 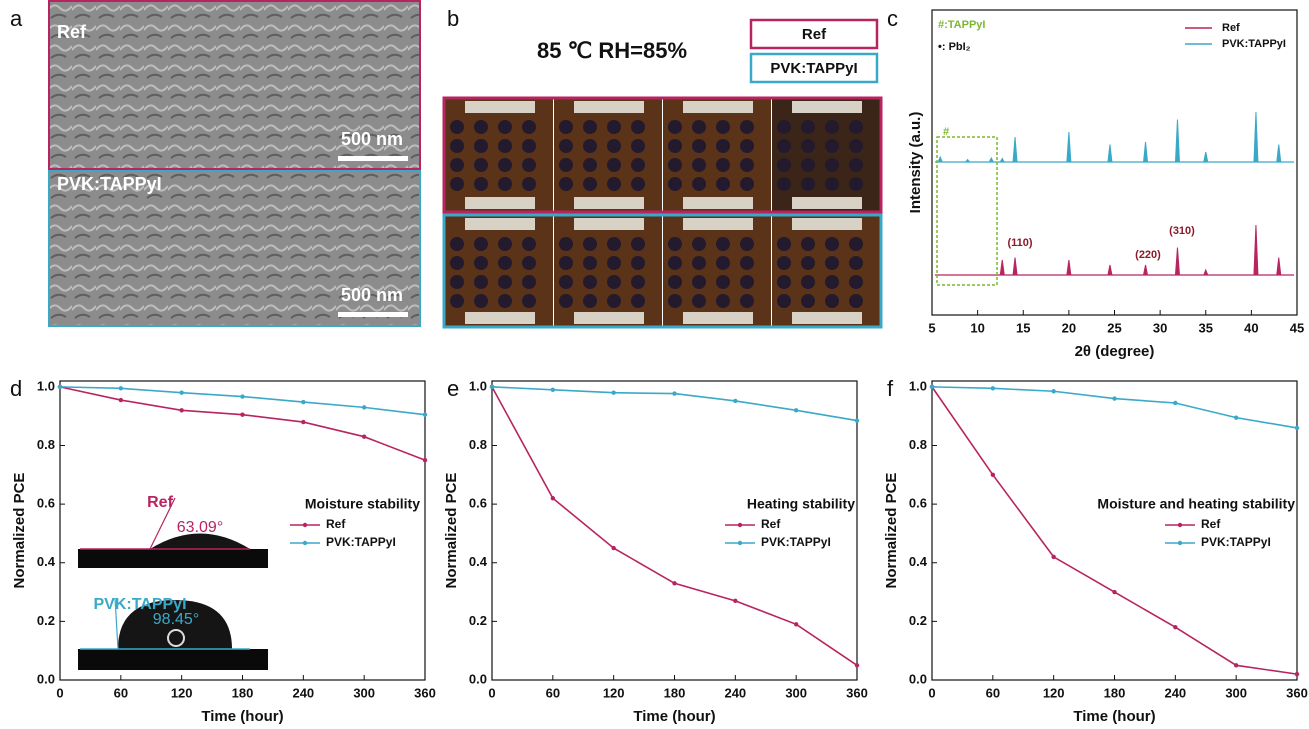 I want to click on legend-label: PVK:TAPPyI, so click(x=813, y=68).